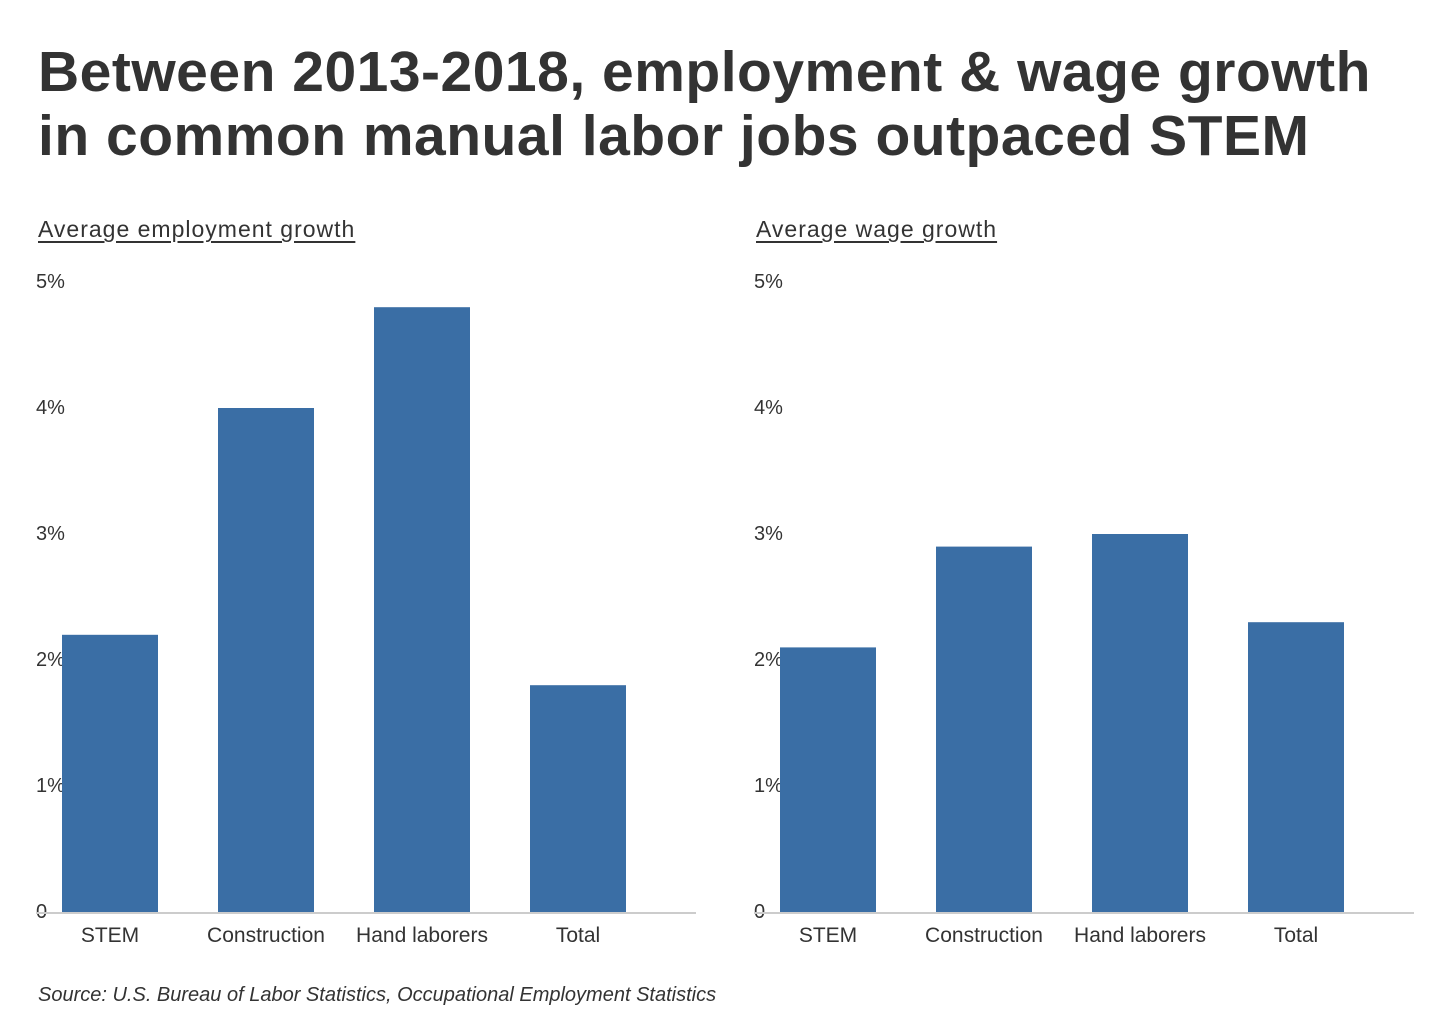  I want to click on chart-title-employment: Average employment growth, so click(197, 229).